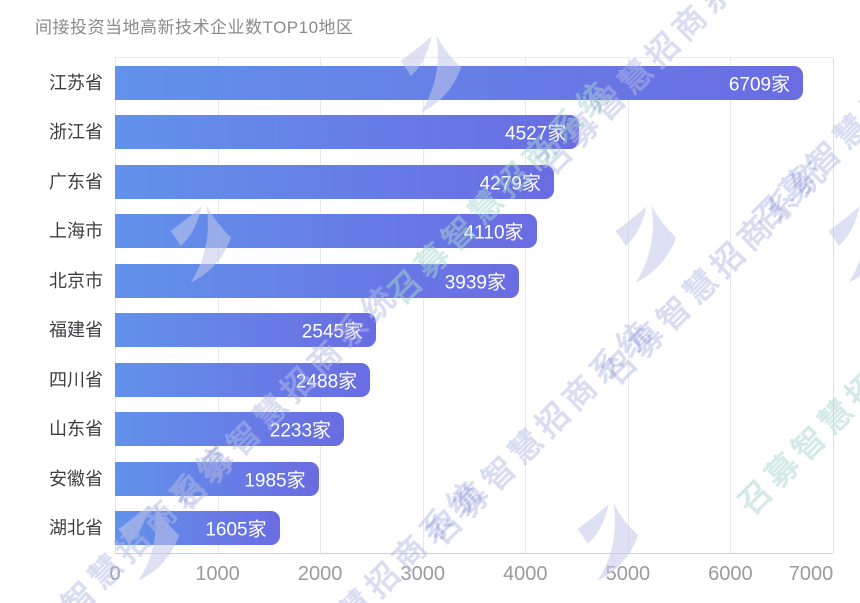  I want to click on bar-浙江省: 4527家, so click(347, 132).